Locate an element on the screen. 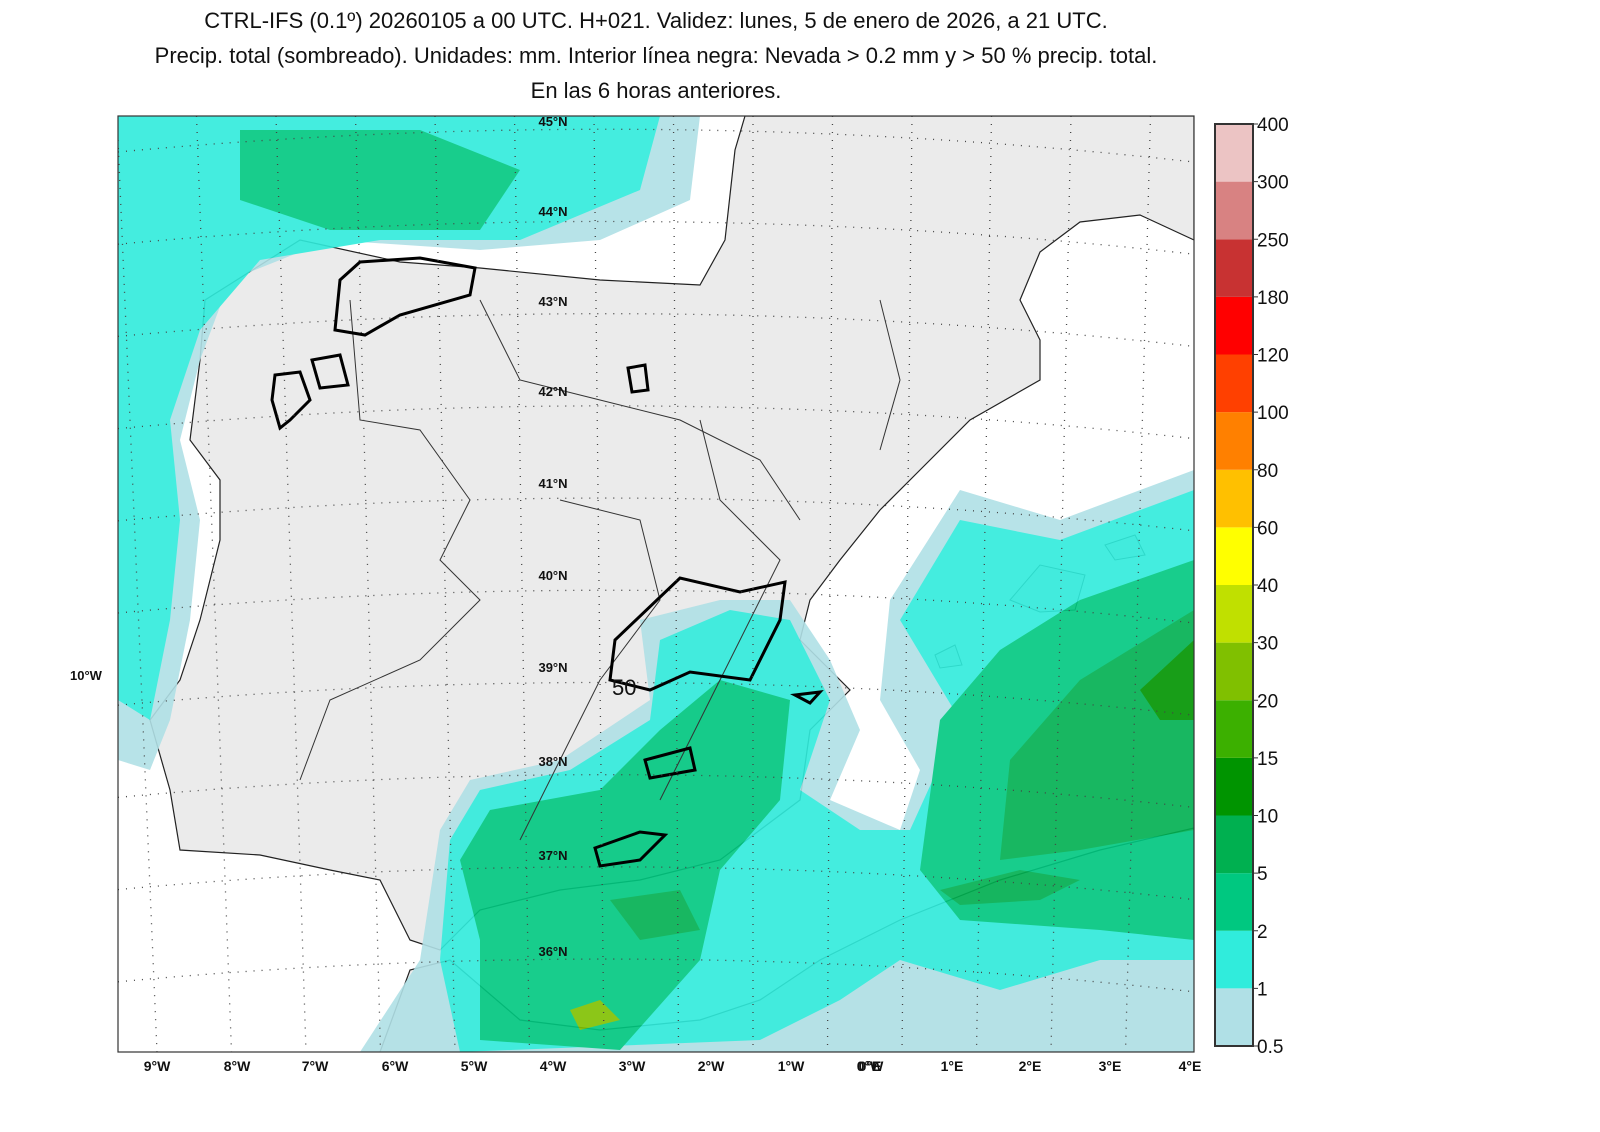 The image size is (1600, 1132). lon-label: 5°W is located at coordinates (474, 1066).